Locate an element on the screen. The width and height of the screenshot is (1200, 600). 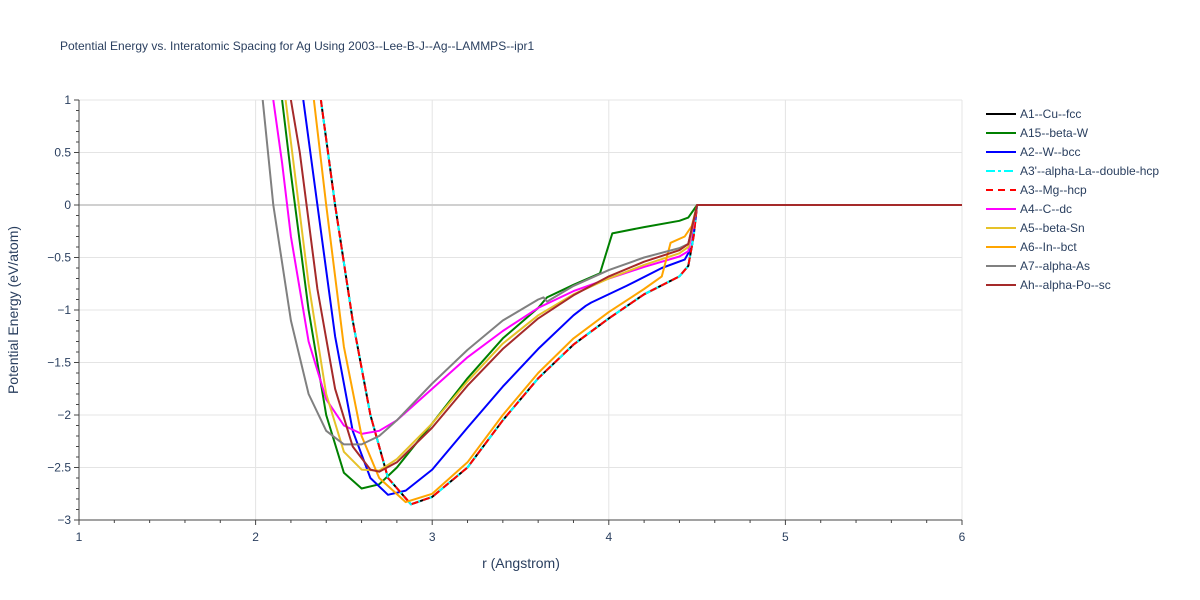
y-axis-title: Potential Energy (eV/atom) is located at coordinates (13, 310).